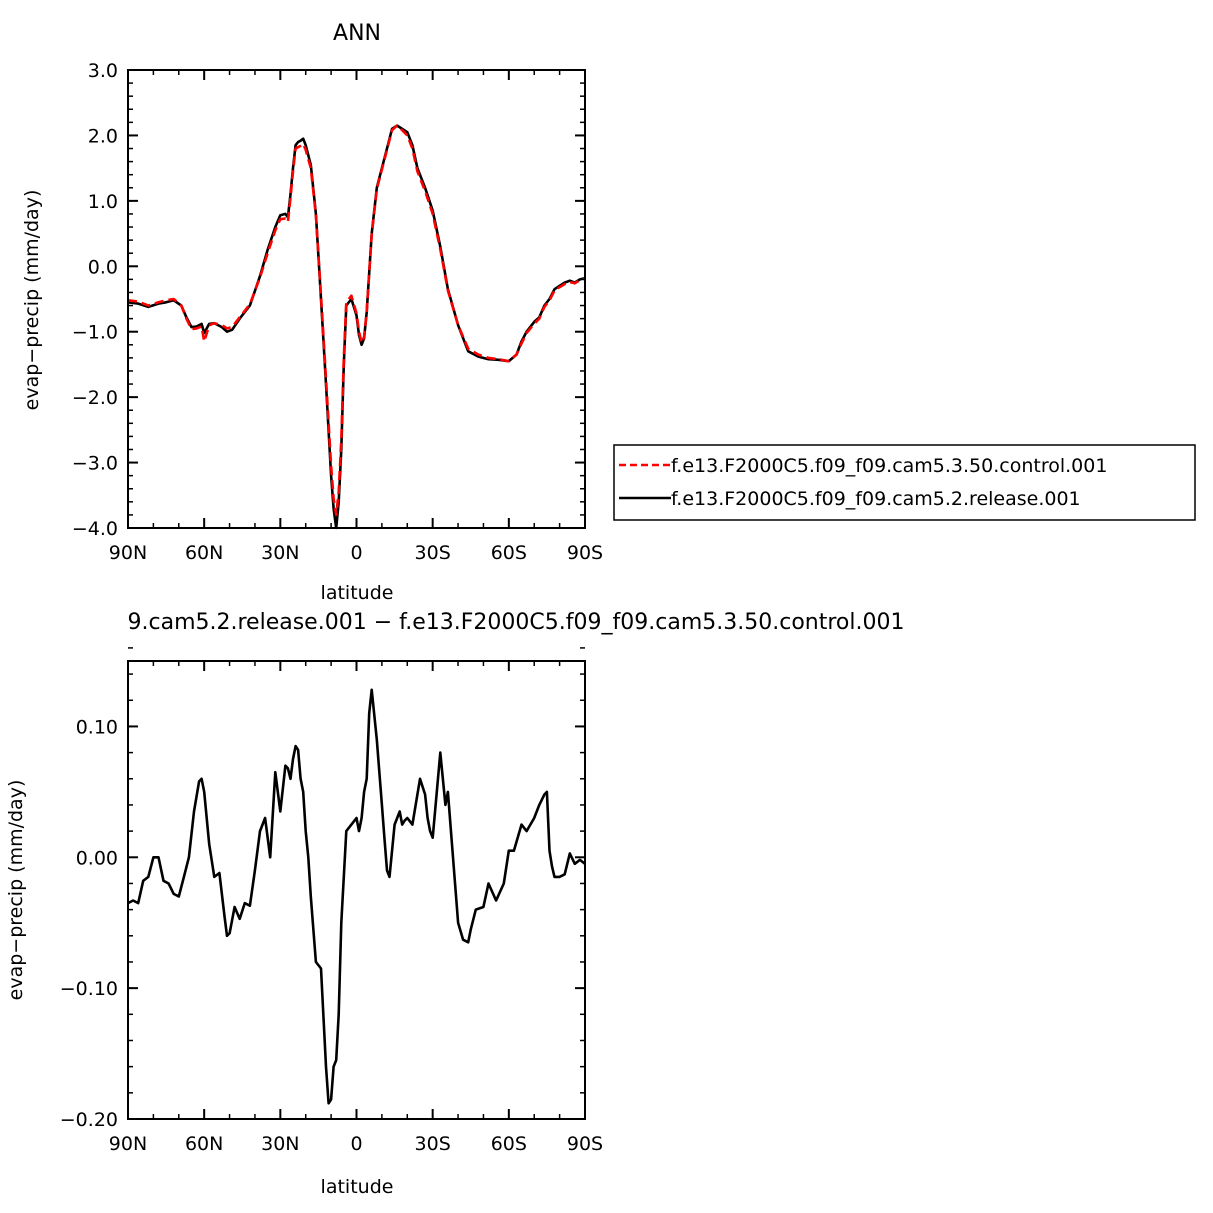  I want to click on top-x-axis-title: latitude, so click(357, 593).